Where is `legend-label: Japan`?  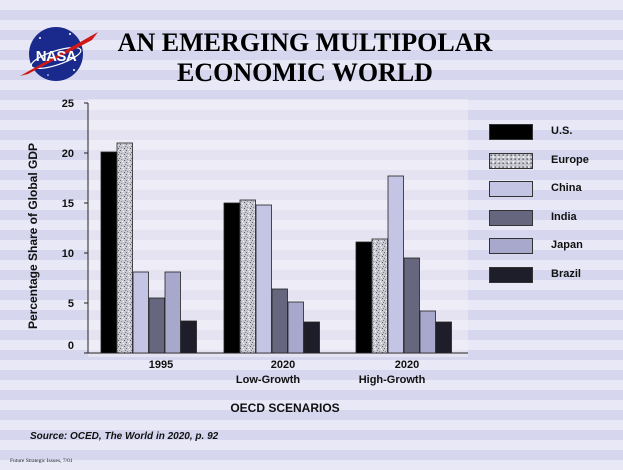 legend-label: Japan is located at coordinates (567, 245).